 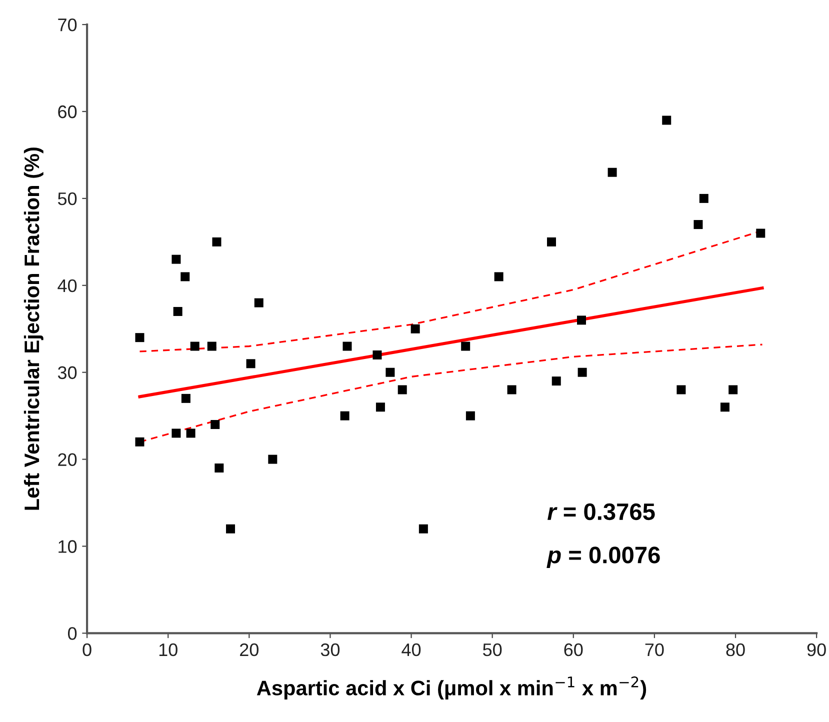 I want to click on x-tick-label: 20, so click(x=249, y=649).